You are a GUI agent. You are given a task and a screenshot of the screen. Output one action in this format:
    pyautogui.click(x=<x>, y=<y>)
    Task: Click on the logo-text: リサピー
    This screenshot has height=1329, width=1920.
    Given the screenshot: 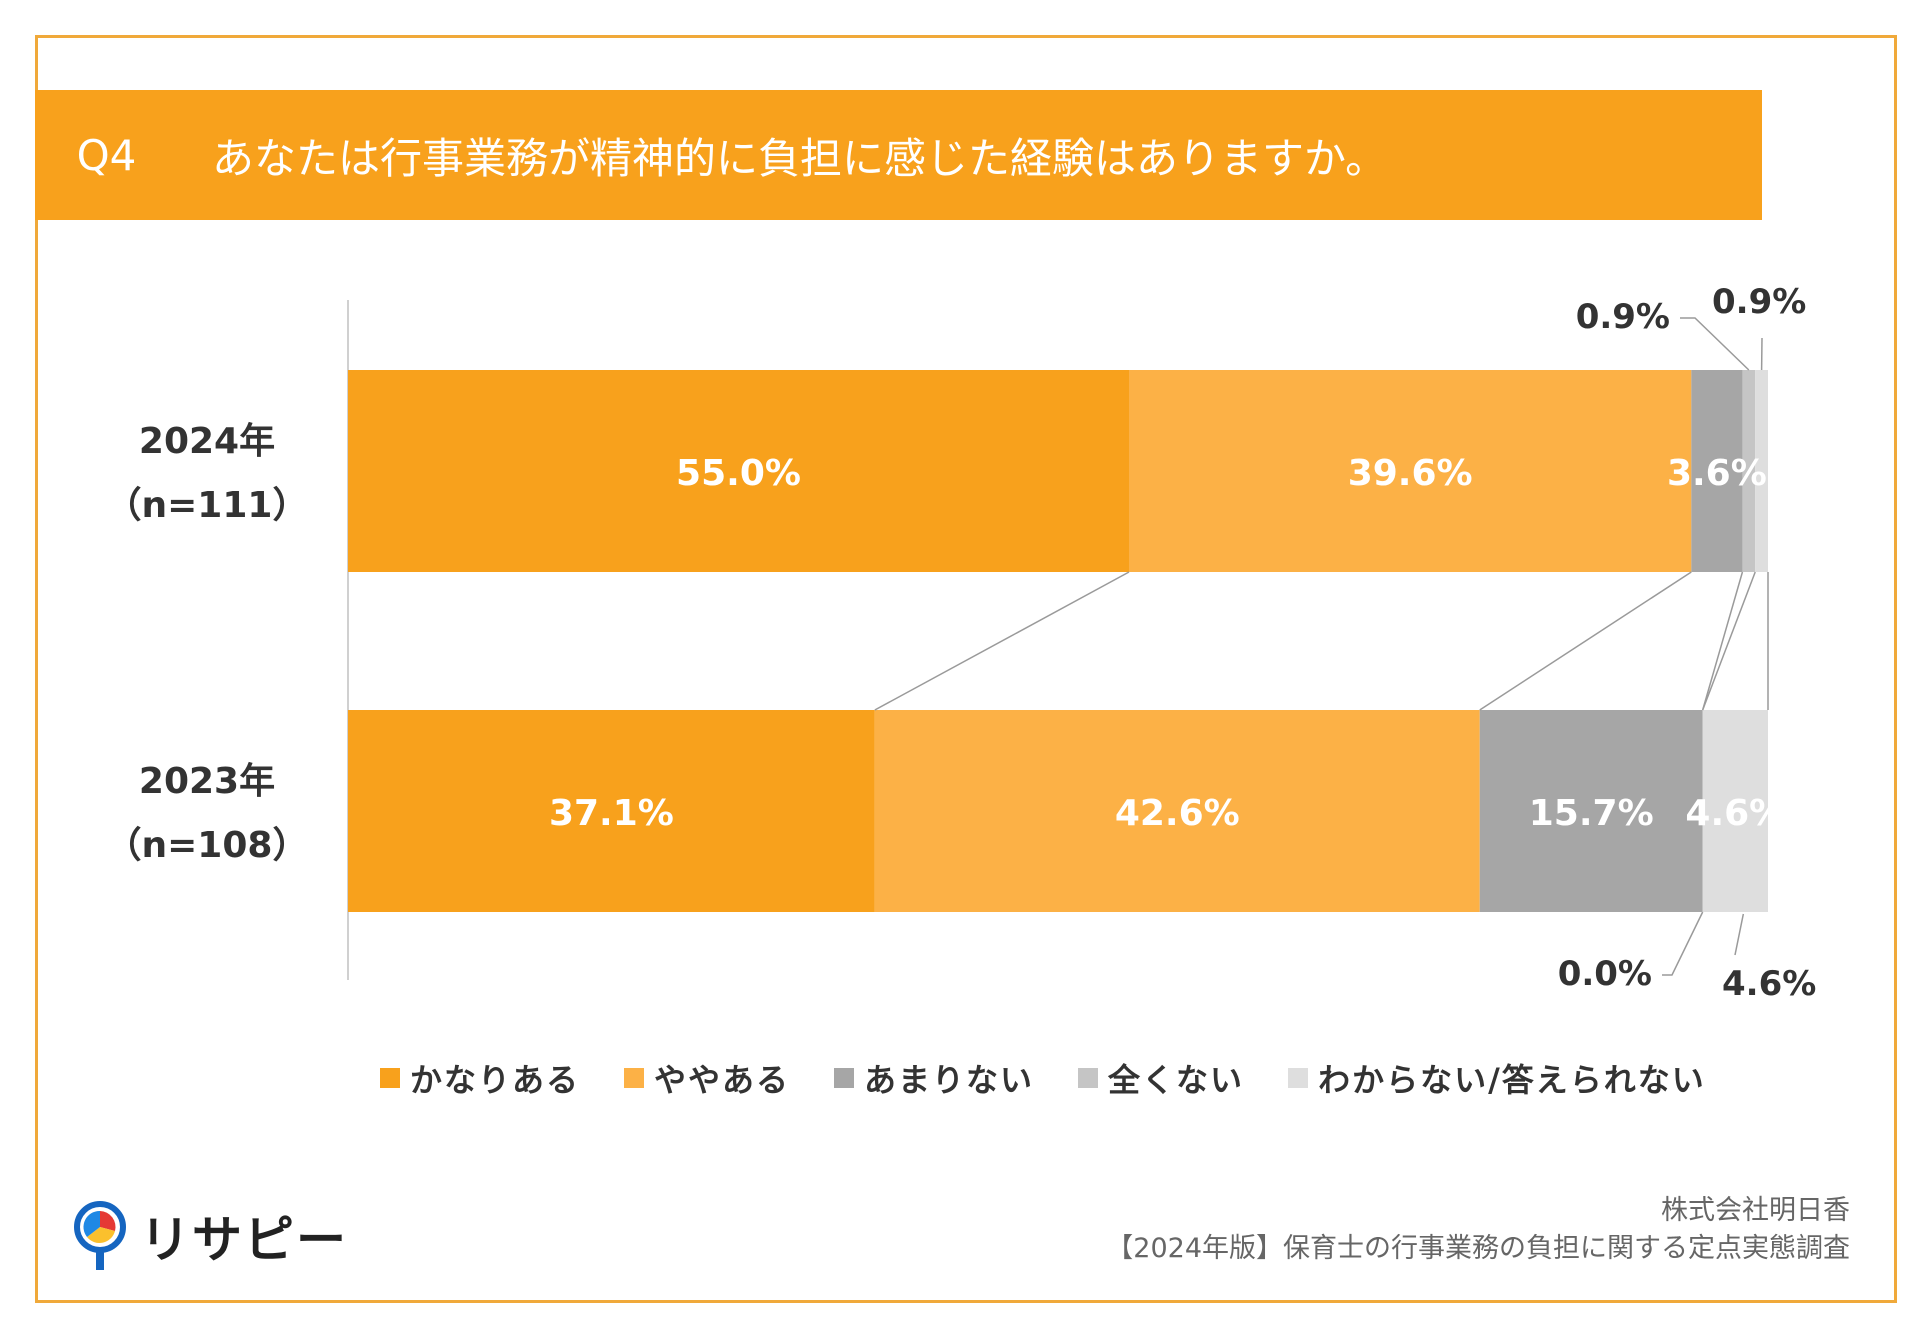 What is the action you would take?
    pyautogui.click(x=244, y=1240)
    